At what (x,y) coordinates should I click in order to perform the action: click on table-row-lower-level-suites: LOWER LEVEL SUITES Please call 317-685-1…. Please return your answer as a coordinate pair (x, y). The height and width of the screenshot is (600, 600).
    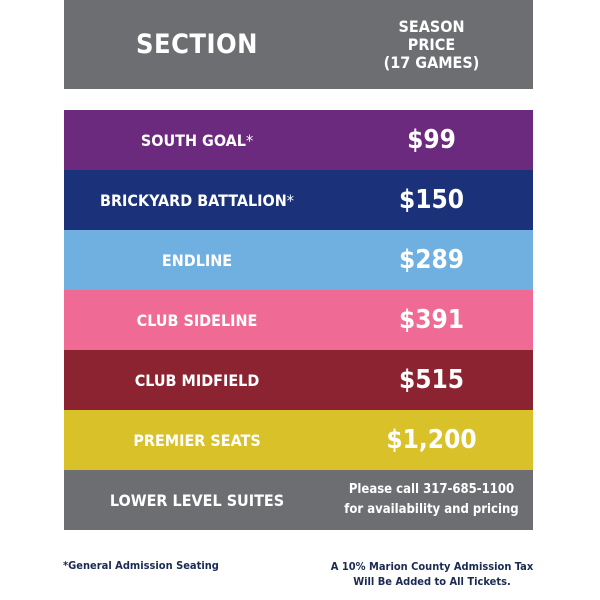
    Looking at the image, I should click on (298, 500).